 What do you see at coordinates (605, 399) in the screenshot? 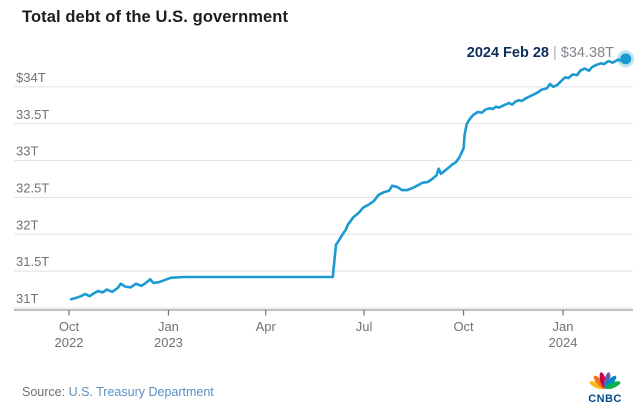
I see `cnbc-logo-text: CNBC` at bounding box center [605, 399].